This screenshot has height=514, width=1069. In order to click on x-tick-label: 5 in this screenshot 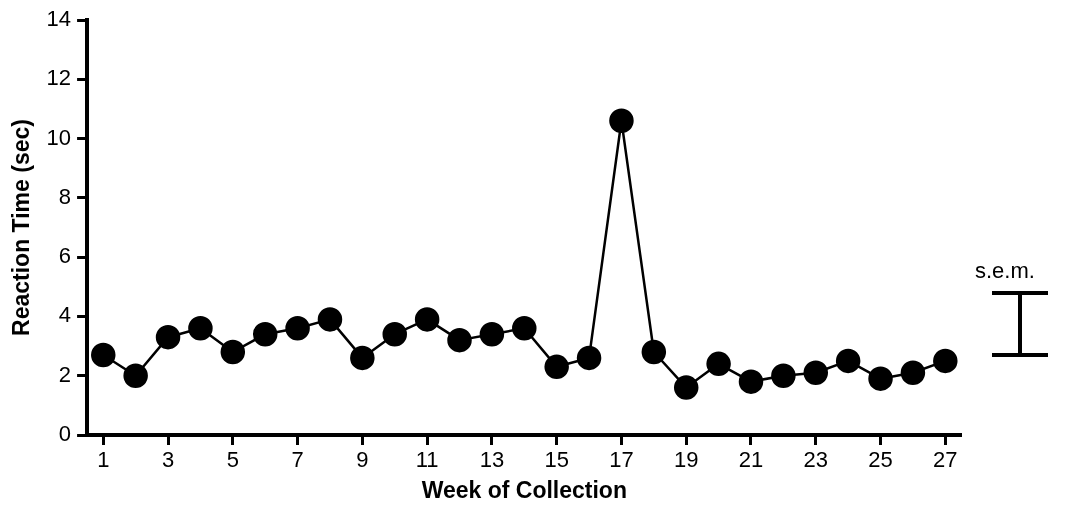, I will do `click(232, 460)`.